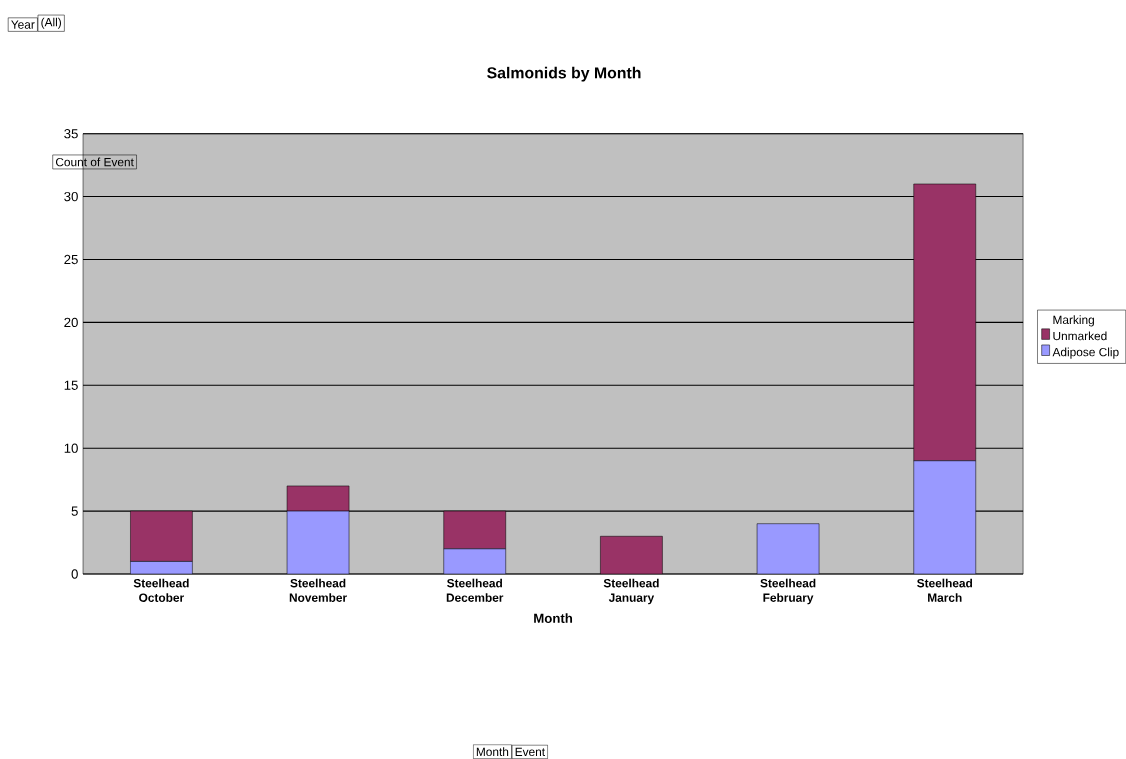 This screenshot has width=1126, height=759. I want to click on x-tick-label: Steelhead February, so click(788, 591).